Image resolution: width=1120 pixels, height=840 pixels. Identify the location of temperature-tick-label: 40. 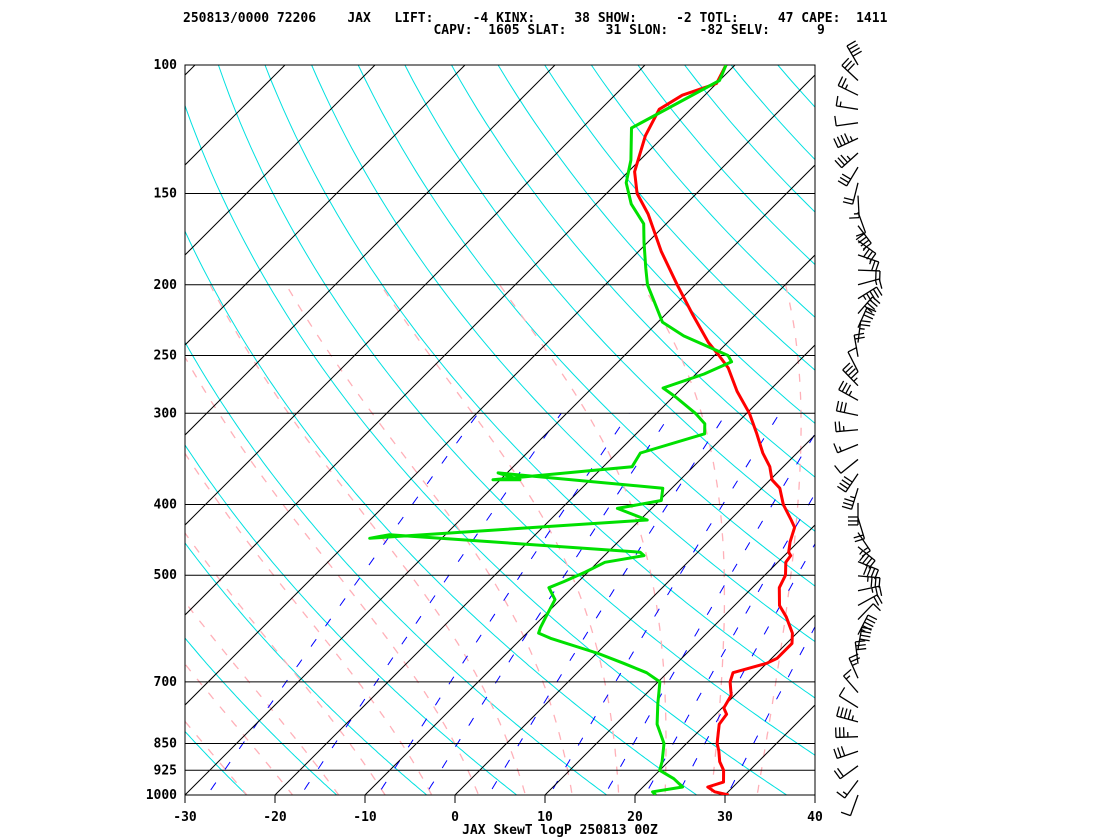
(815, 817).